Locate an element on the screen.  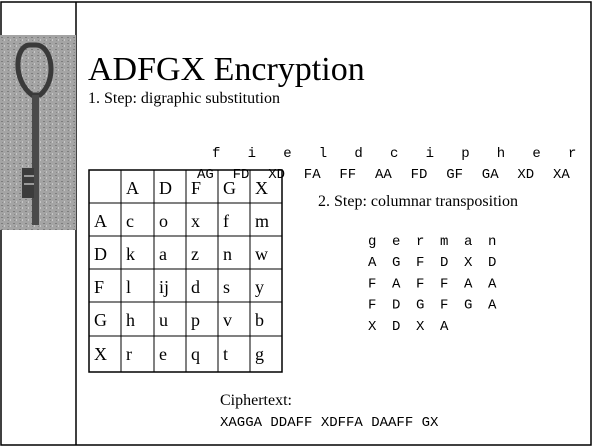
table-header: G is located at coordinates (229, 188).